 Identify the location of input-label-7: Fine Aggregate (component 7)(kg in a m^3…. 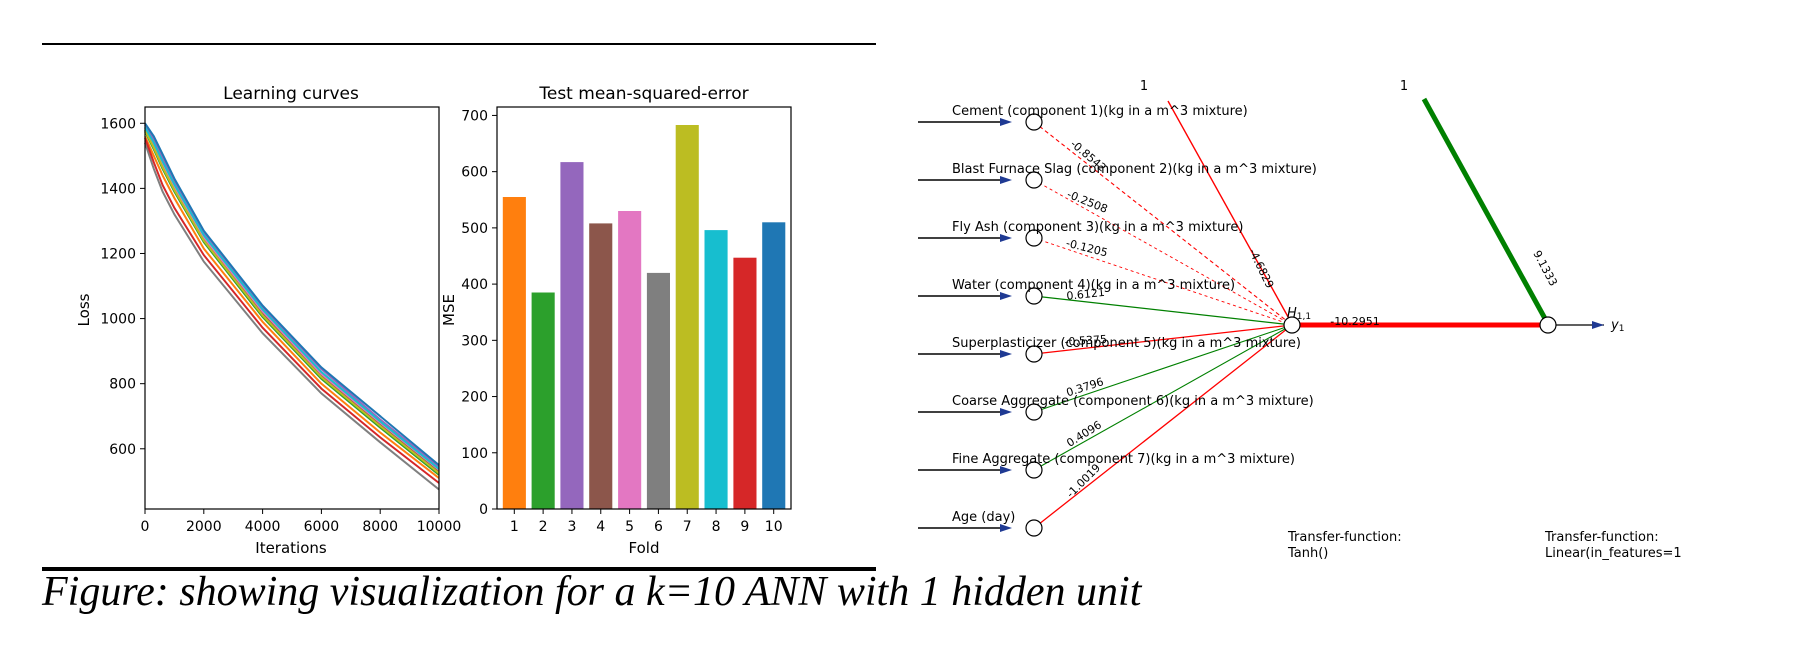
(1123, 459).